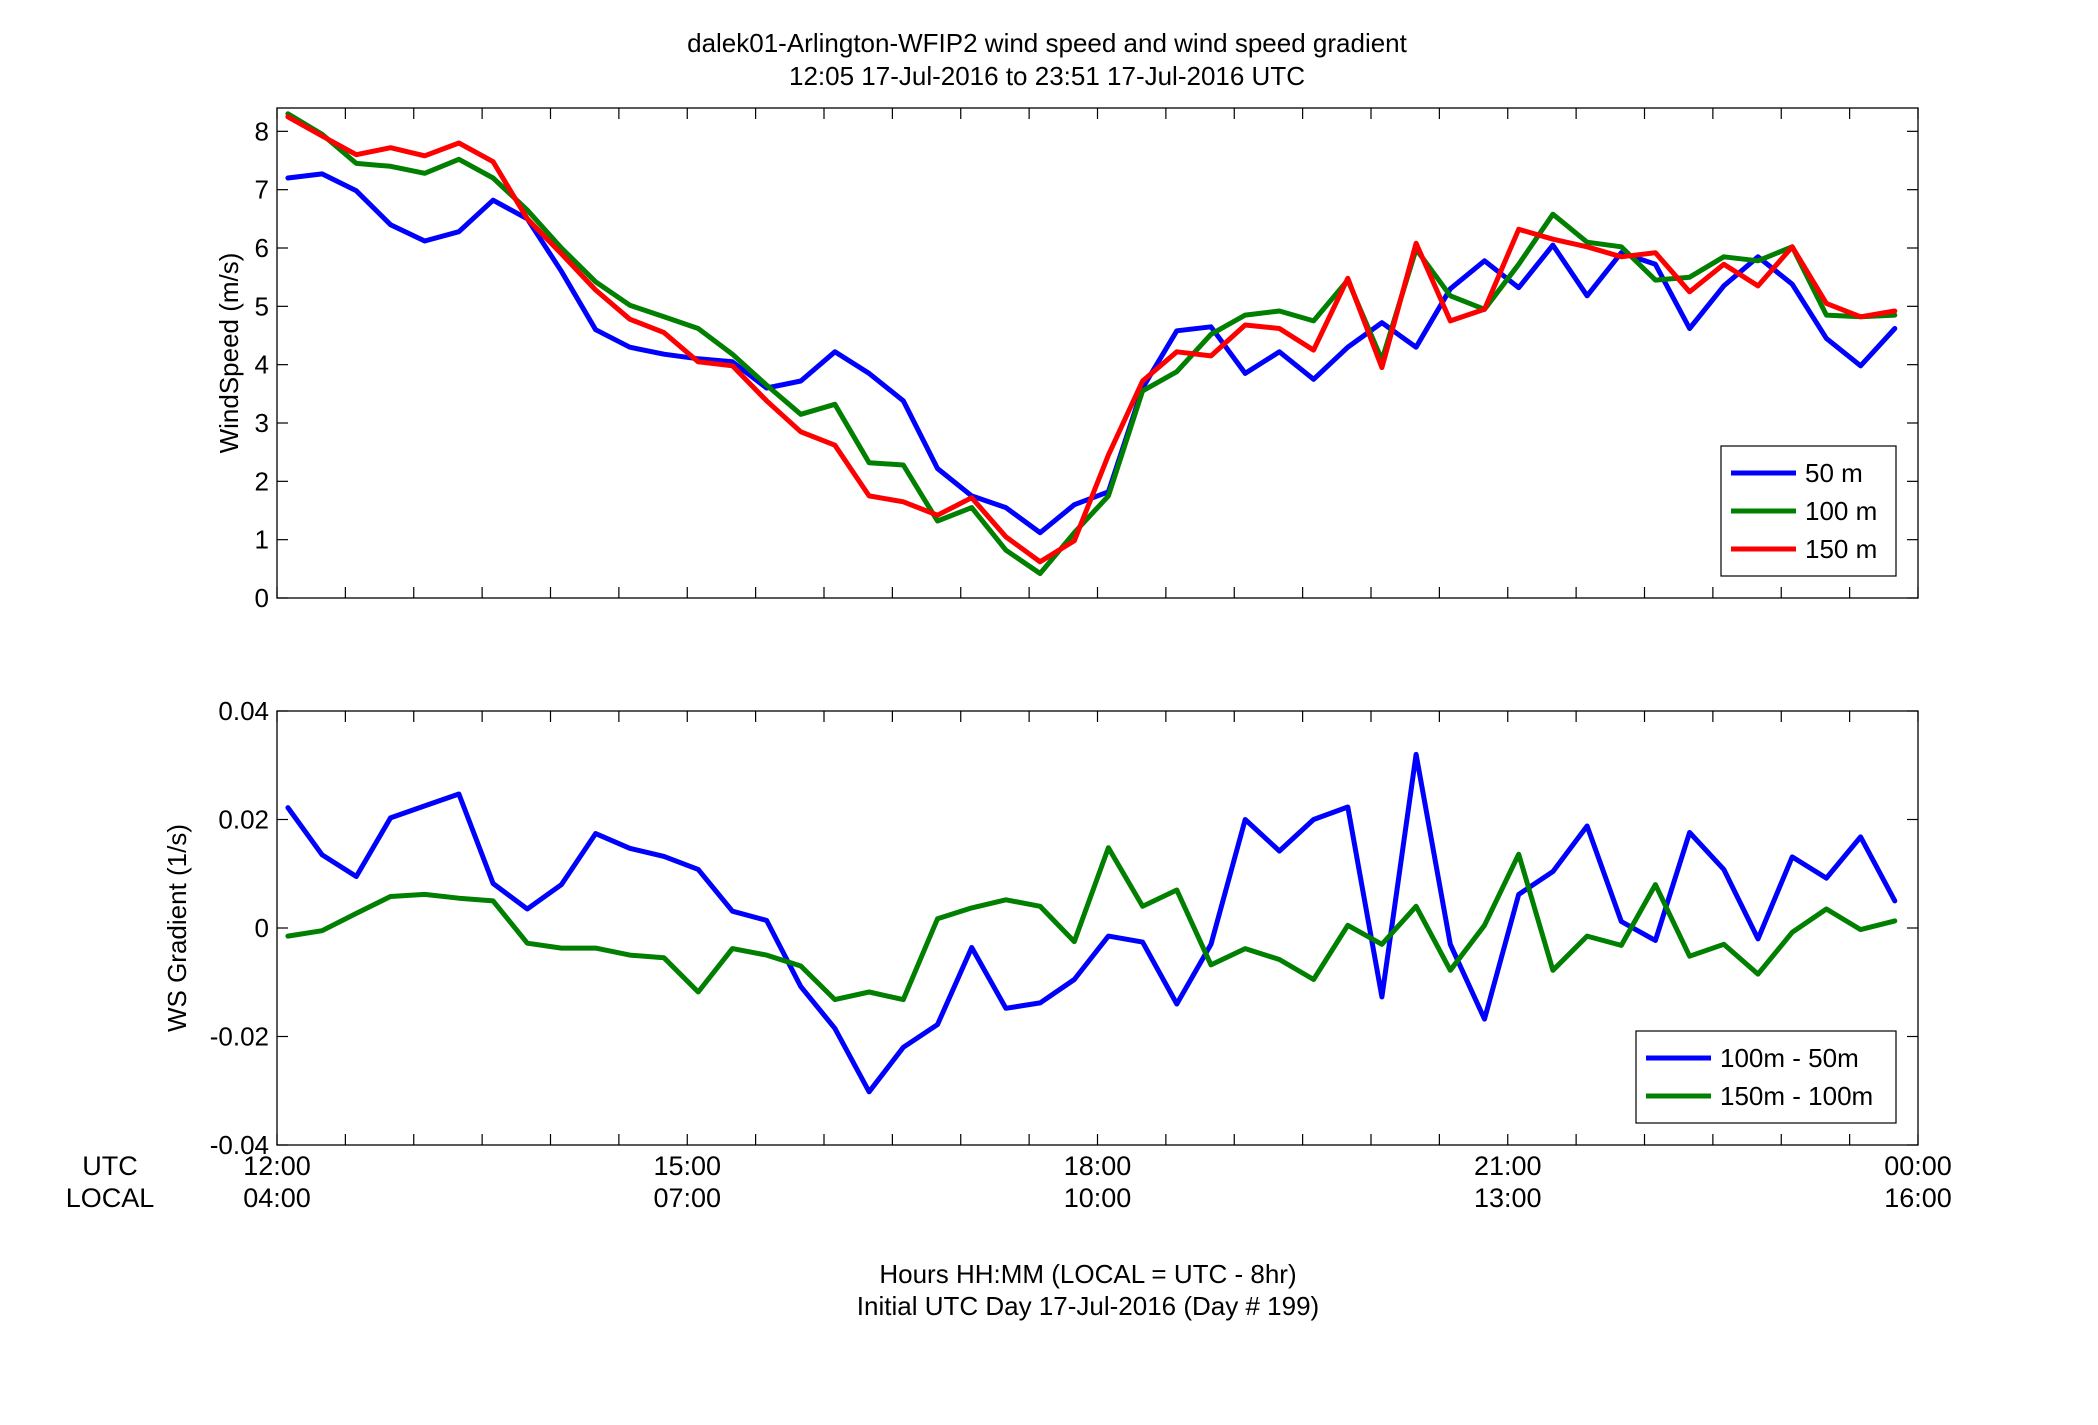  I want to click on y-tick-label: 6, so click(262, 248).